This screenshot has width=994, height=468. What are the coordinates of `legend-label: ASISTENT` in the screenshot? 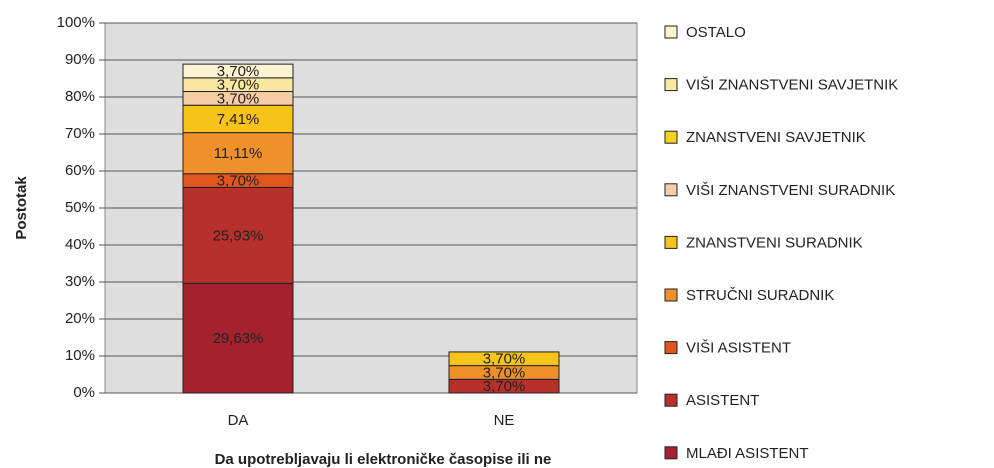 It's located at (722, 400).